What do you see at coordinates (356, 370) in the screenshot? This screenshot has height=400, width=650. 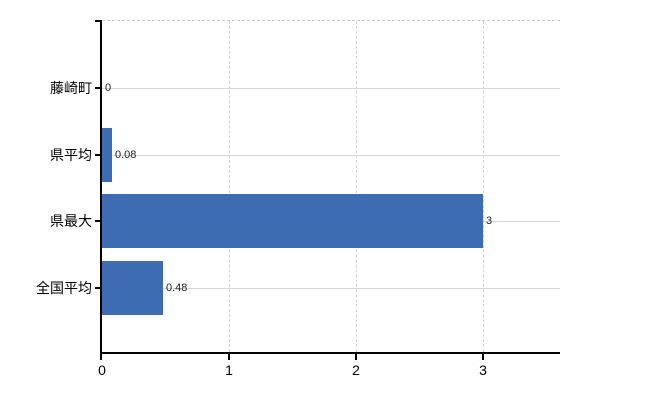 I see `x-tick-label: 2` at bounding box center [356, 370].